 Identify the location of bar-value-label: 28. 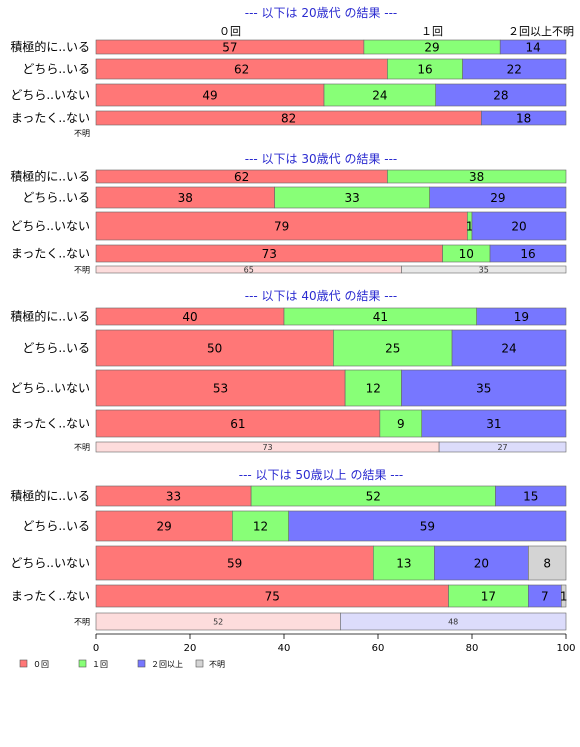
(500, 96).